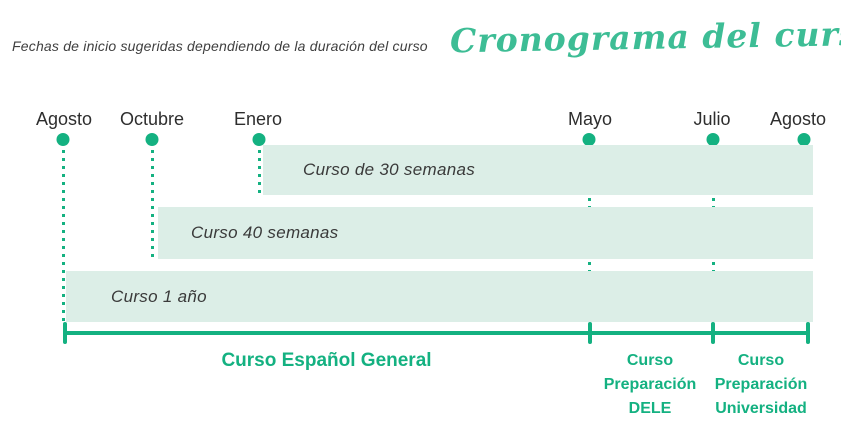 This screenshot has height=429, width=841. I want to click on bar-curso-1-ano: Curso 1 año, so click(439, 296).